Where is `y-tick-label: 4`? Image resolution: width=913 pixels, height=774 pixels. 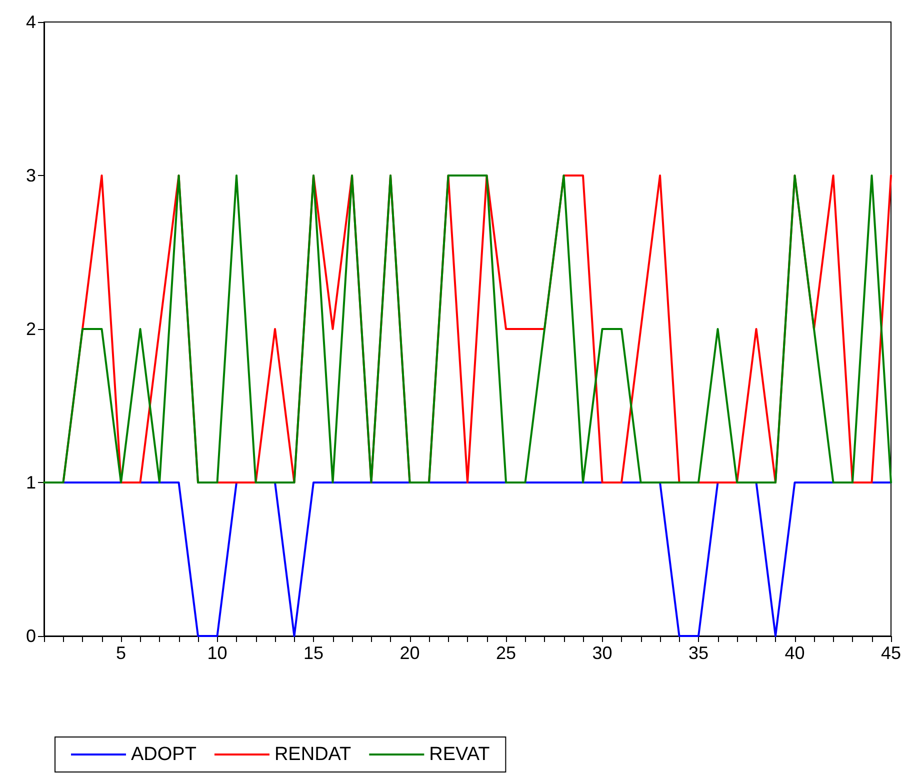 y-tick-label: 4 is located at coordinates (31, 22).